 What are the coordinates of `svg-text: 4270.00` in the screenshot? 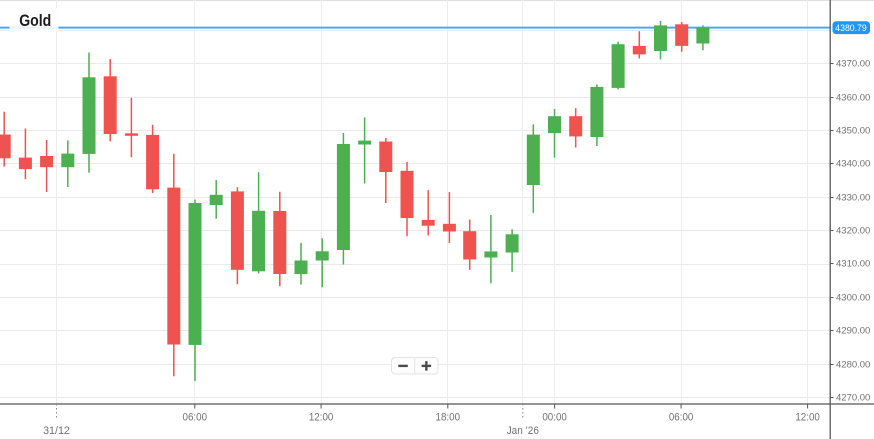 It's located at (853, 398).